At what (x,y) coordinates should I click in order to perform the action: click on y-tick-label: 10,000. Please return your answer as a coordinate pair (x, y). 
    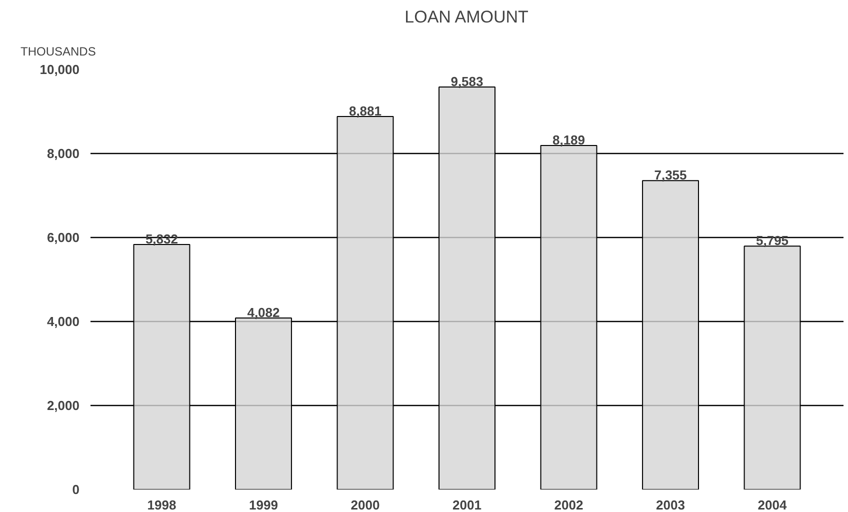
    Looking at the image, I should click on (60, 69).